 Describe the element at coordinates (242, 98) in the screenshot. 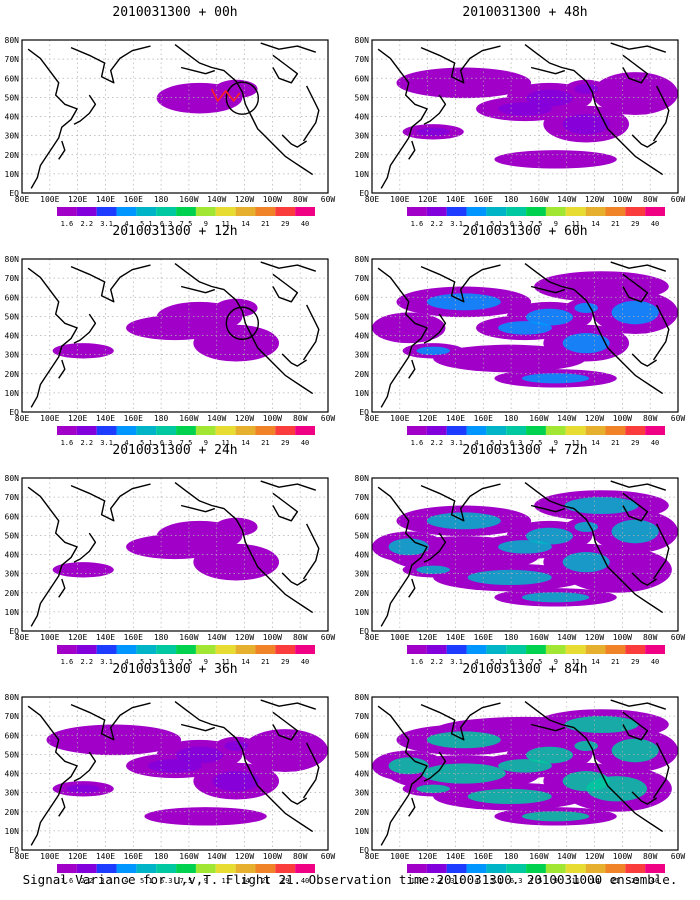

I see `target-circle` at that location.